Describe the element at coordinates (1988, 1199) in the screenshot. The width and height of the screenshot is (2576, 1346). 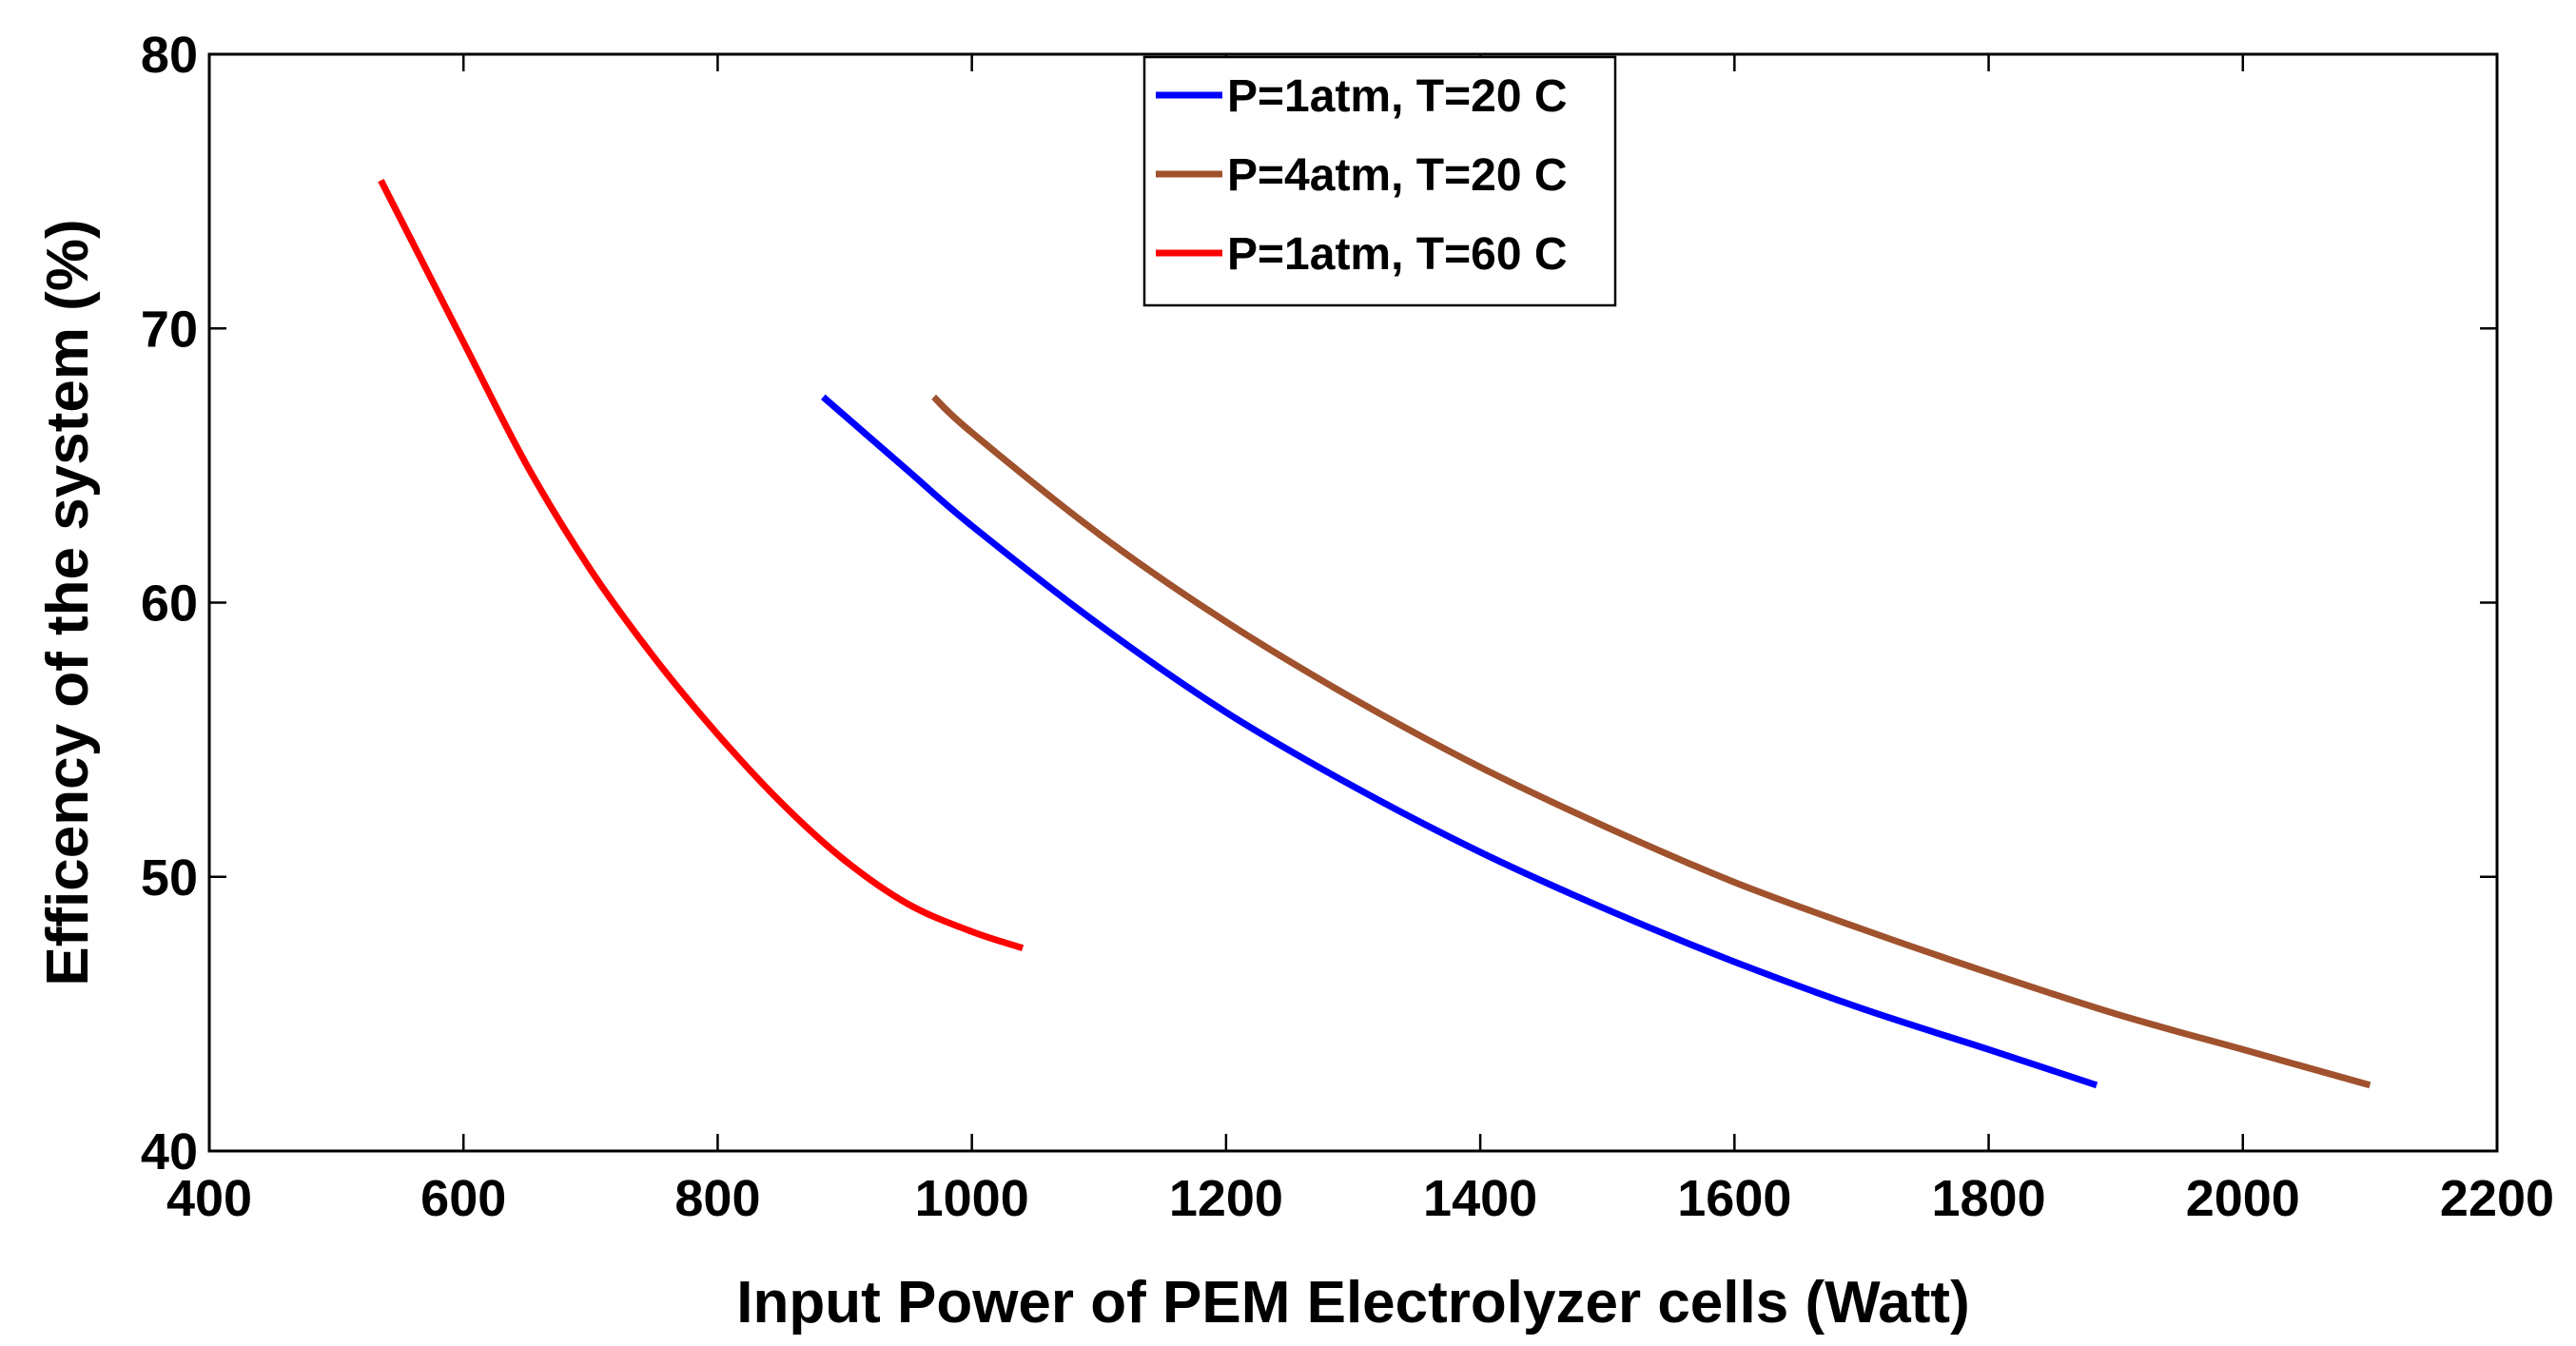
I see `x-tick-label: 1800` at that location.